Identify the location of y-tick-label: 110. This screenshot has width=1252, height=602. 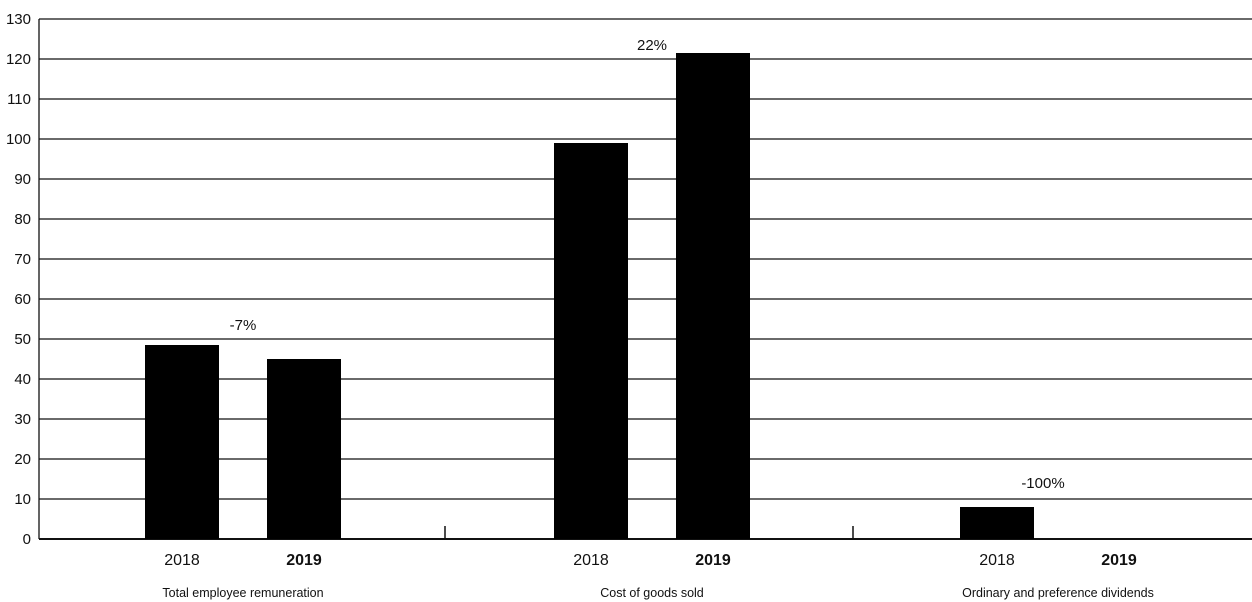
(19, 99).